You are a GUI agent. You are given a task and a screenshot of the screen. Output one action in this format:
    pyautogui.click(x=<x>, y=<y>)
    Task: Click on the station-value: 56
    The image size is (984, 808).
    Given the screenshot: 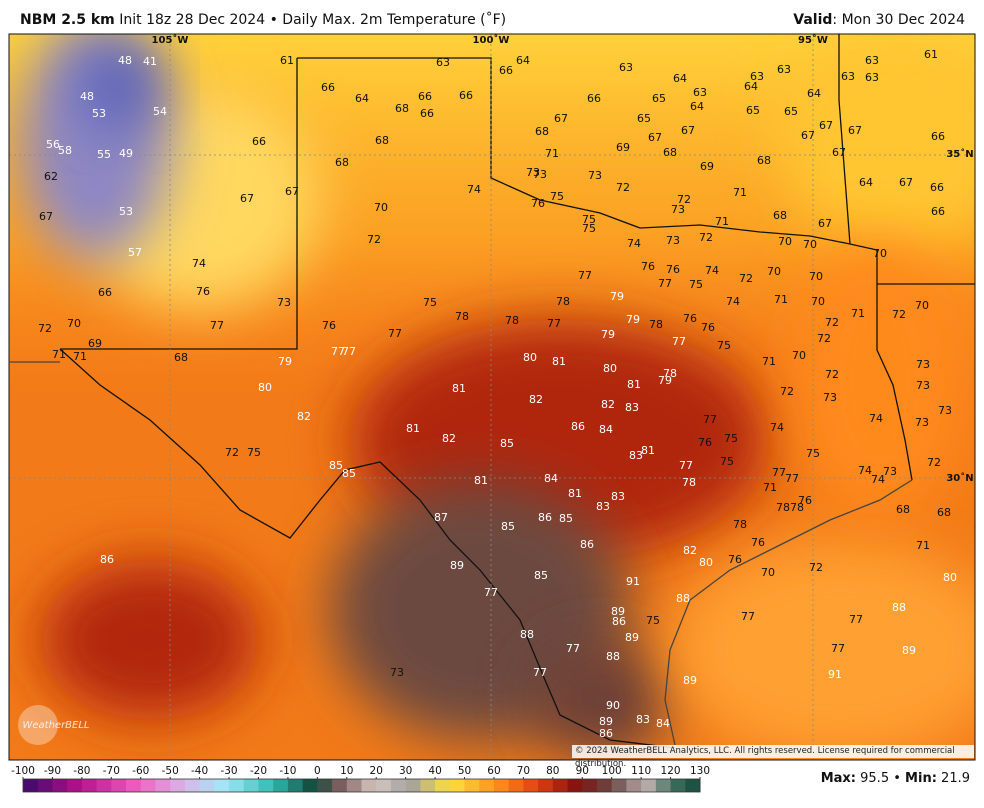 What is the action you would take?
    pyautogui.click(x=53, y=144)
    